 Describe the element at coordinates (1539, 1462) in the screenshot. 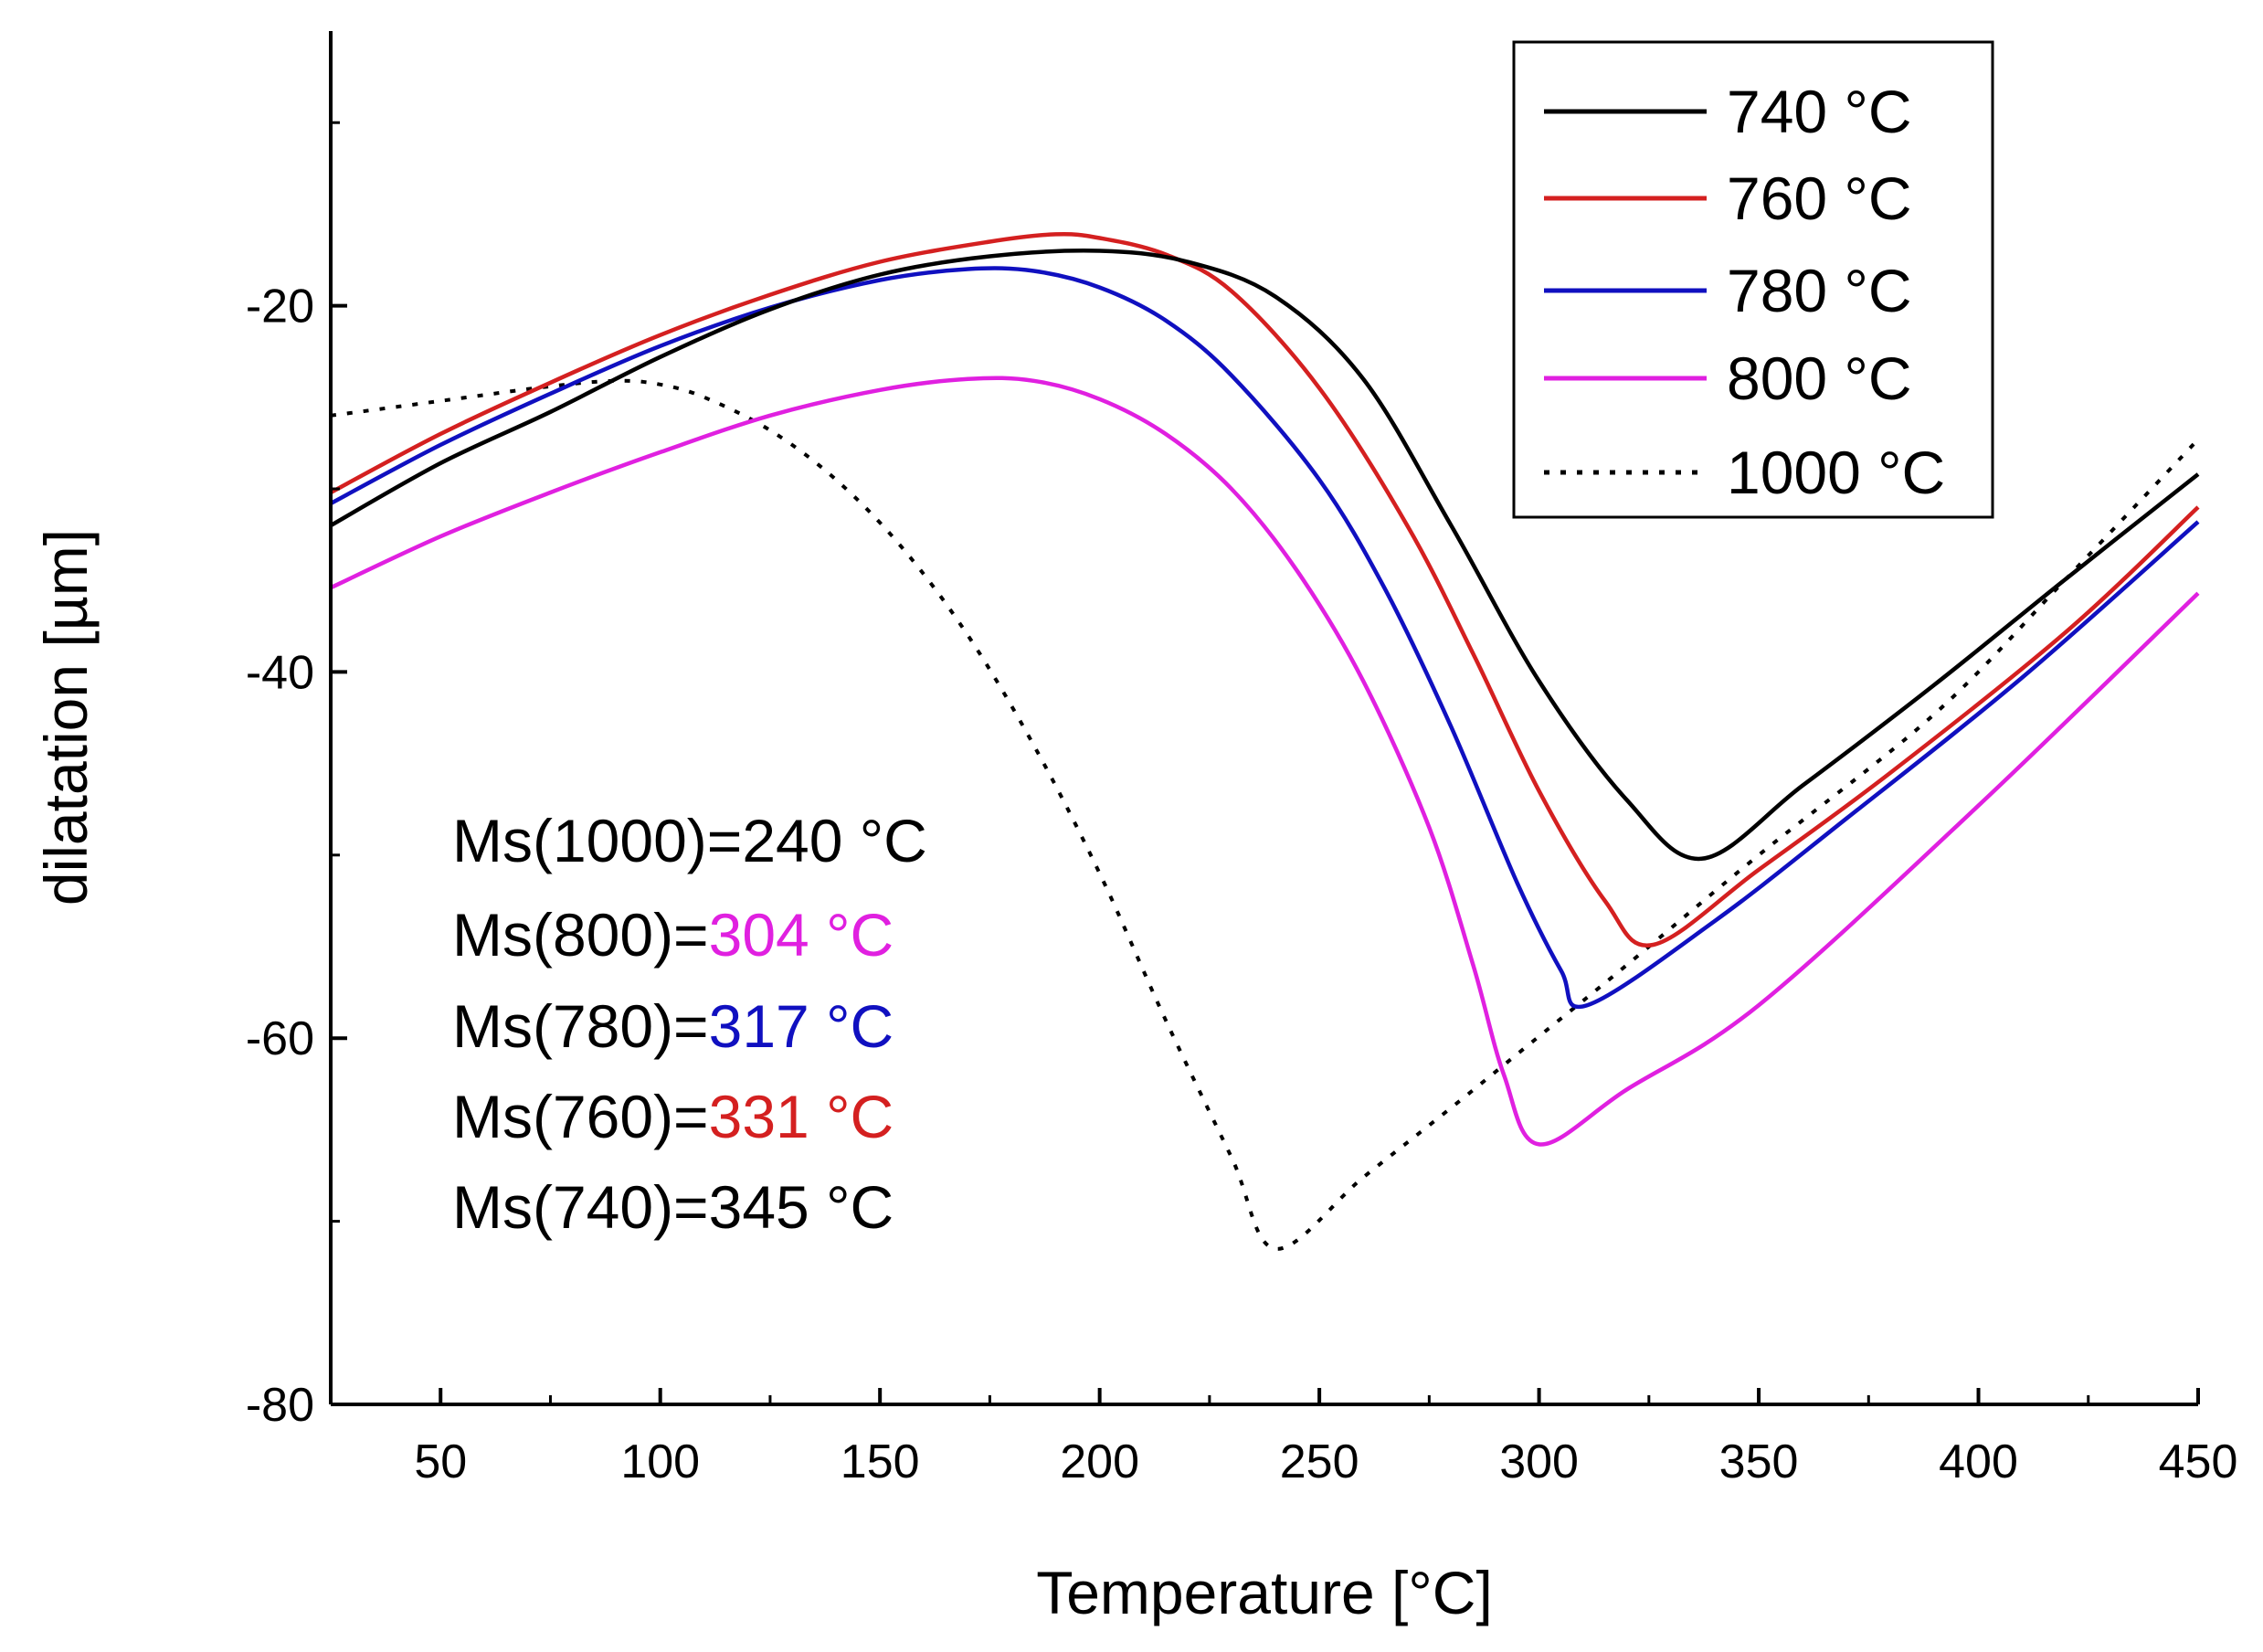

I see `x-tick-label: 300` at that location.